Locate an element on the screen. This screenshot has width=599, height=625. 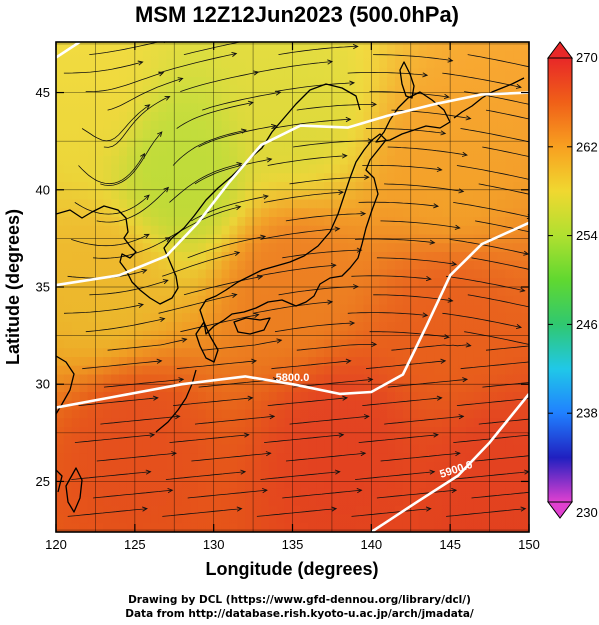
coastline-hokkaido is located at coordinates (413, 117).